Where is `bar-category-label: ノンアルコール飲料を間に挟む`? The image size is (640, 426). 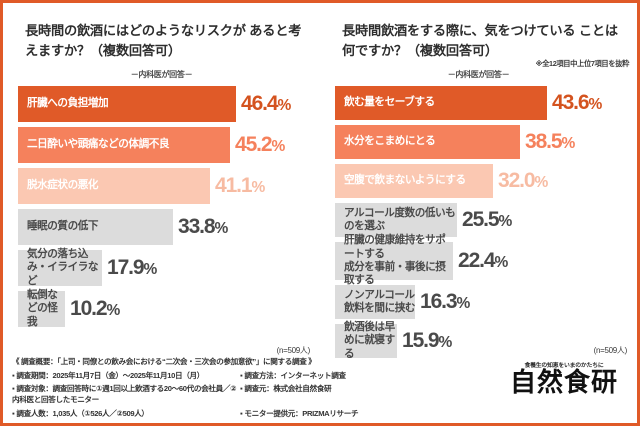
bar-category-label: ノンアルコール飲料を間に挟む is located at coordinates (380, 301).